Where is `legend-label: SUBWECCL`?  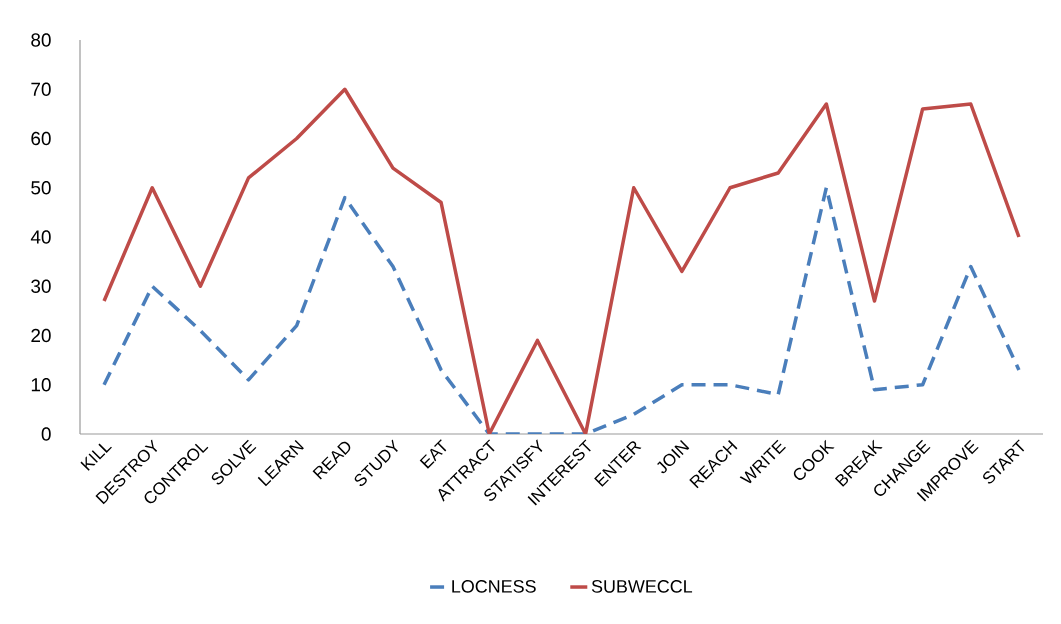 legend-label: SUBWECCL is located at coordinates (642, 586).